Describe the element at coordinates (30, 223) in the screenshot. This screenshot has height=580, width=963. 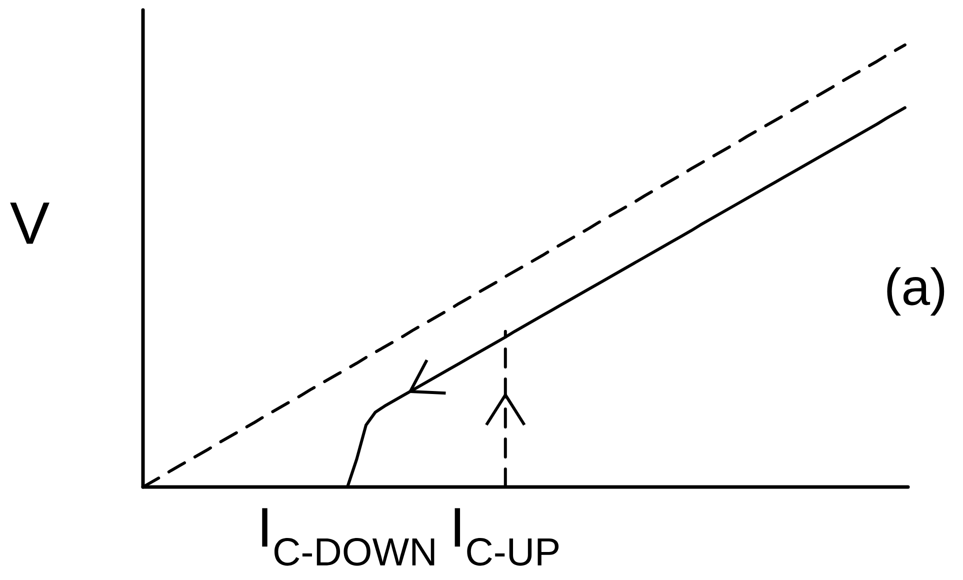
I see `y-axis-title: V` at that location.